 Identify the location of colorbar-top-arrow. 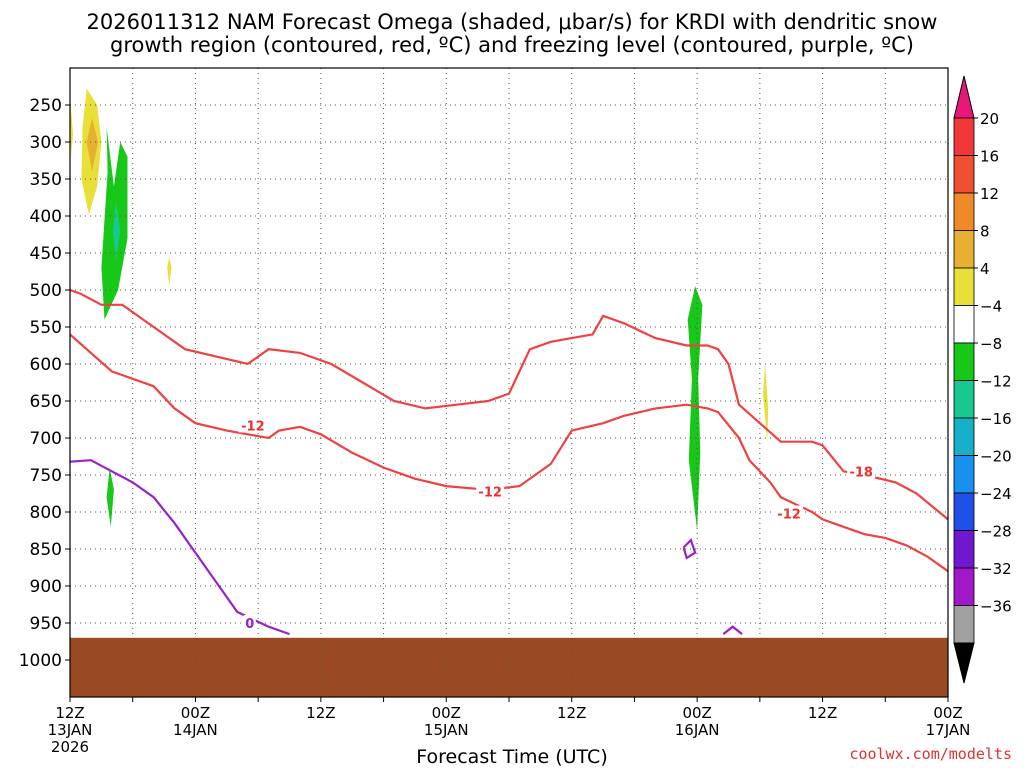
(964, 97).